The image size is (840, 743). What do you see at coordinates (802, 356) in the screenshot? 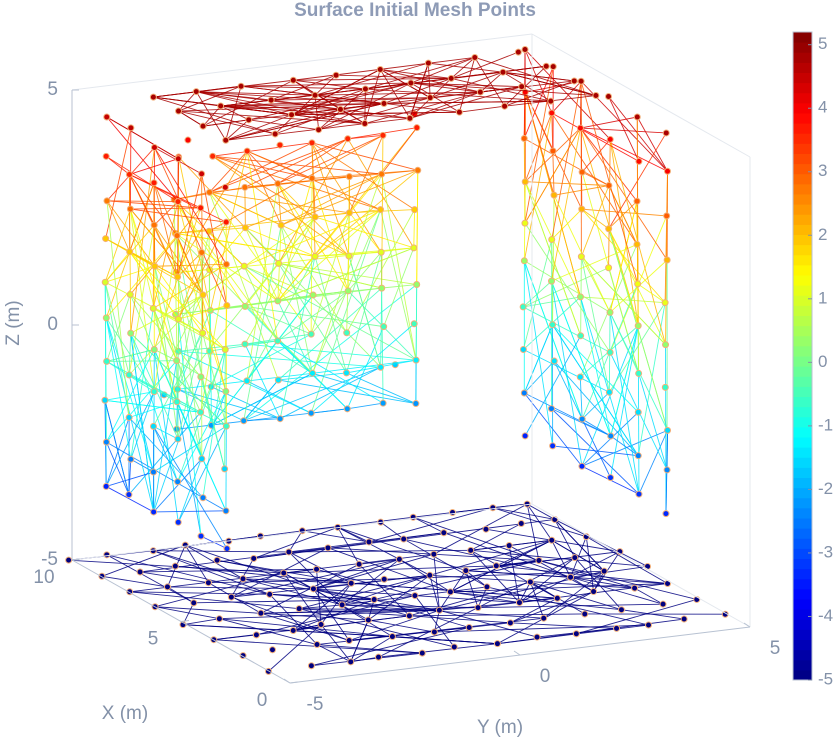
I see `colorbar-frame` at bounding box center [802, 356].